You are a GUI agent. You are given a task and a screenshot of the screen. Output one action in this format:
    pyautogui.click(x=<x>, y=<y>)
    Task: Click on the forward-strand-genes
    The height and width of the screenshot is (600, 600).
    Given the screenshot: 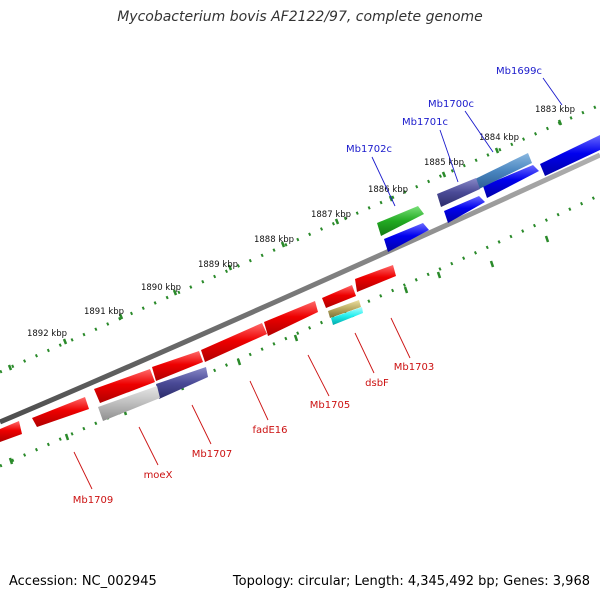 What is the action you would take?
    pyautogui.click(x=488, y=193)
    